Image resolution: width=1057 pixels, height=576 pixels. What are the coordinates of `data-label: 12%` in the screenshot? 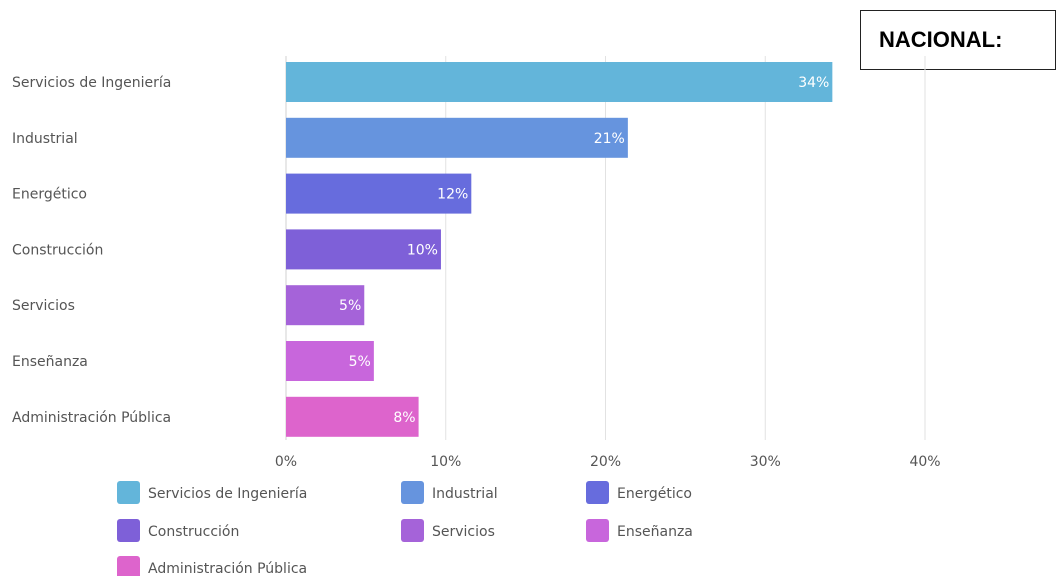 It's located at (452, 195).